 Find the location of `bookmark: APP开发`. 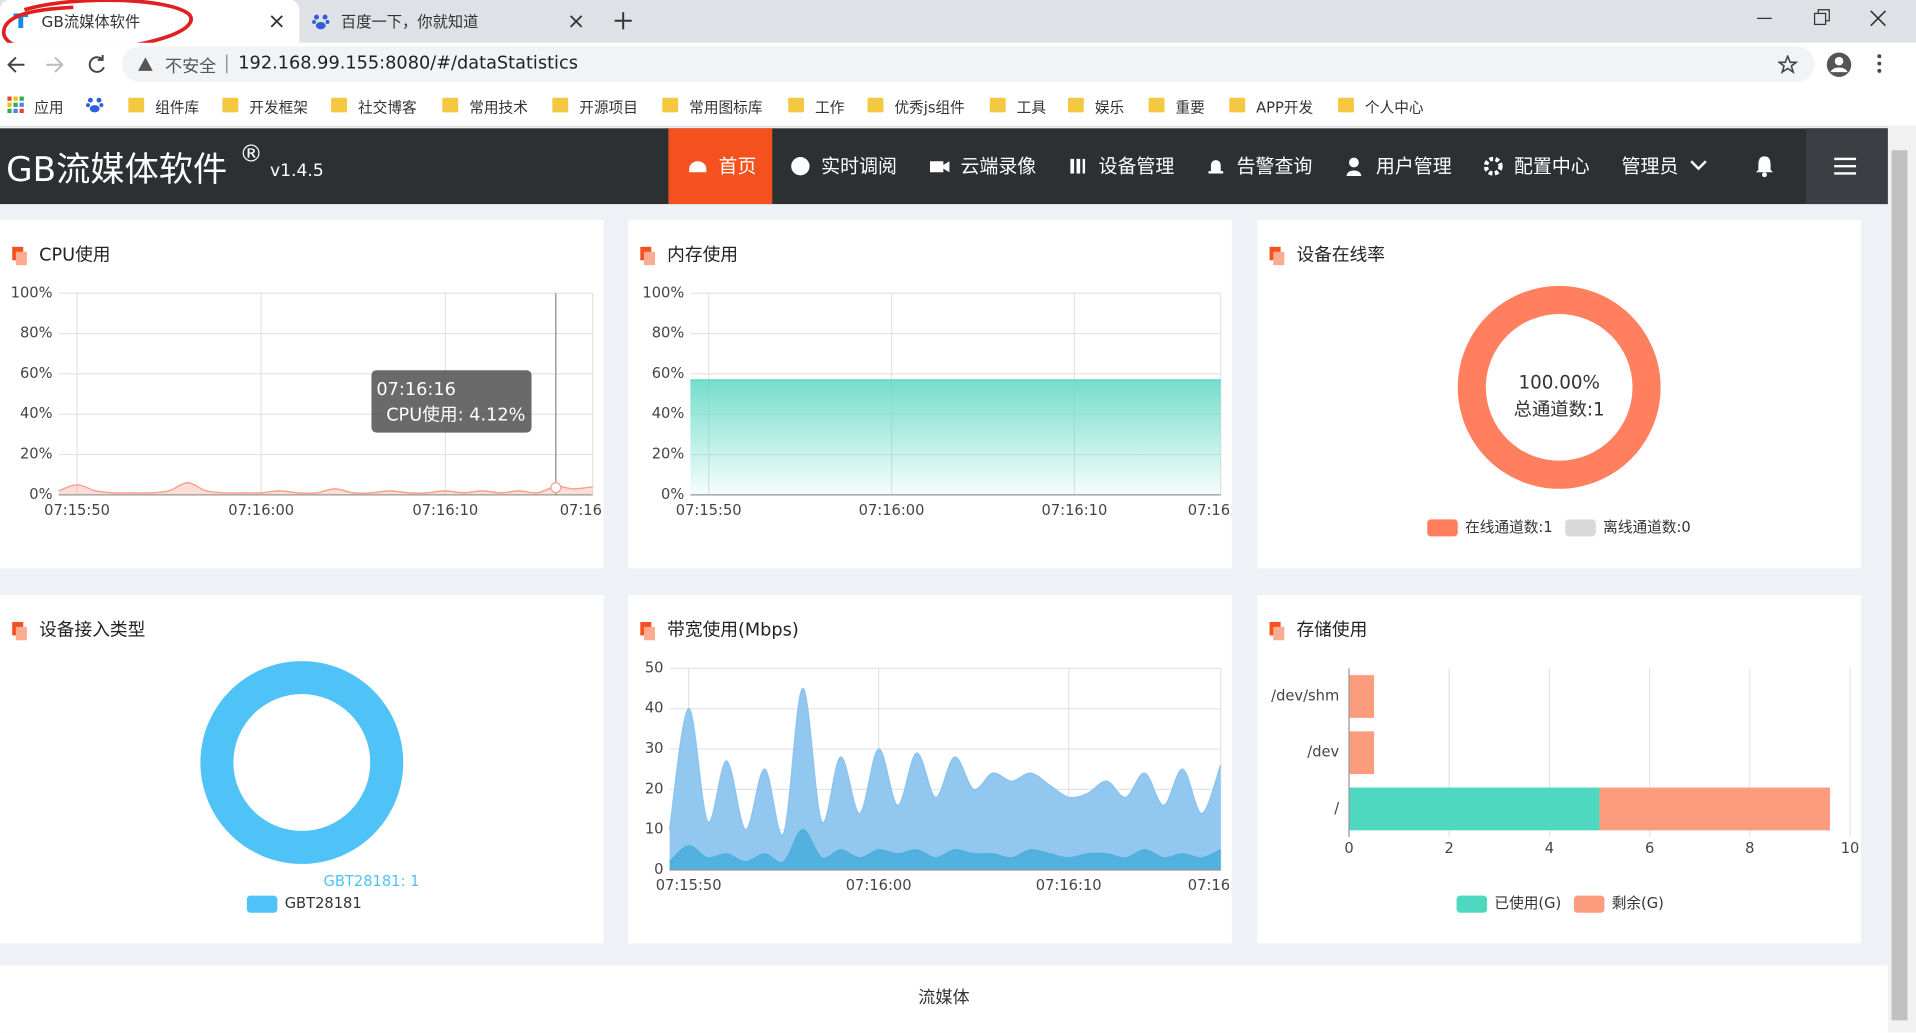

bookmark: APP开发 is located at coordinates (1285, 107).